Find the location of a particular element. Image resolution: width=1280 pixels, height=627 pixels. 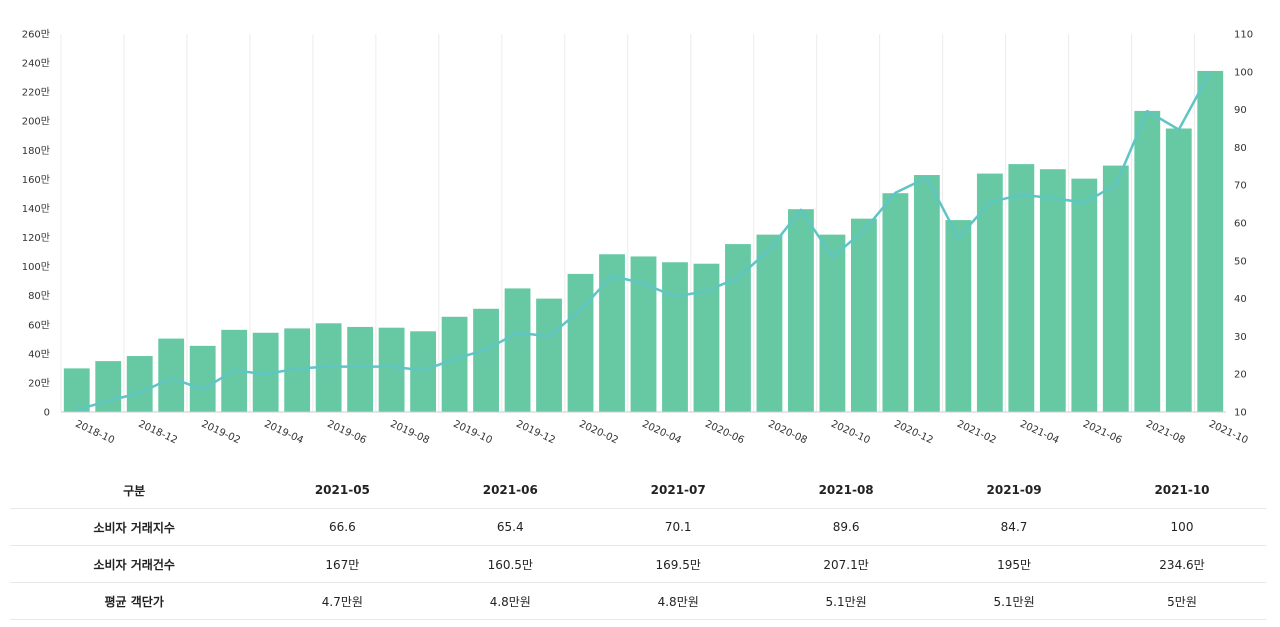

x-tick-label: 2019-10 is located at coordinates (472, 433).